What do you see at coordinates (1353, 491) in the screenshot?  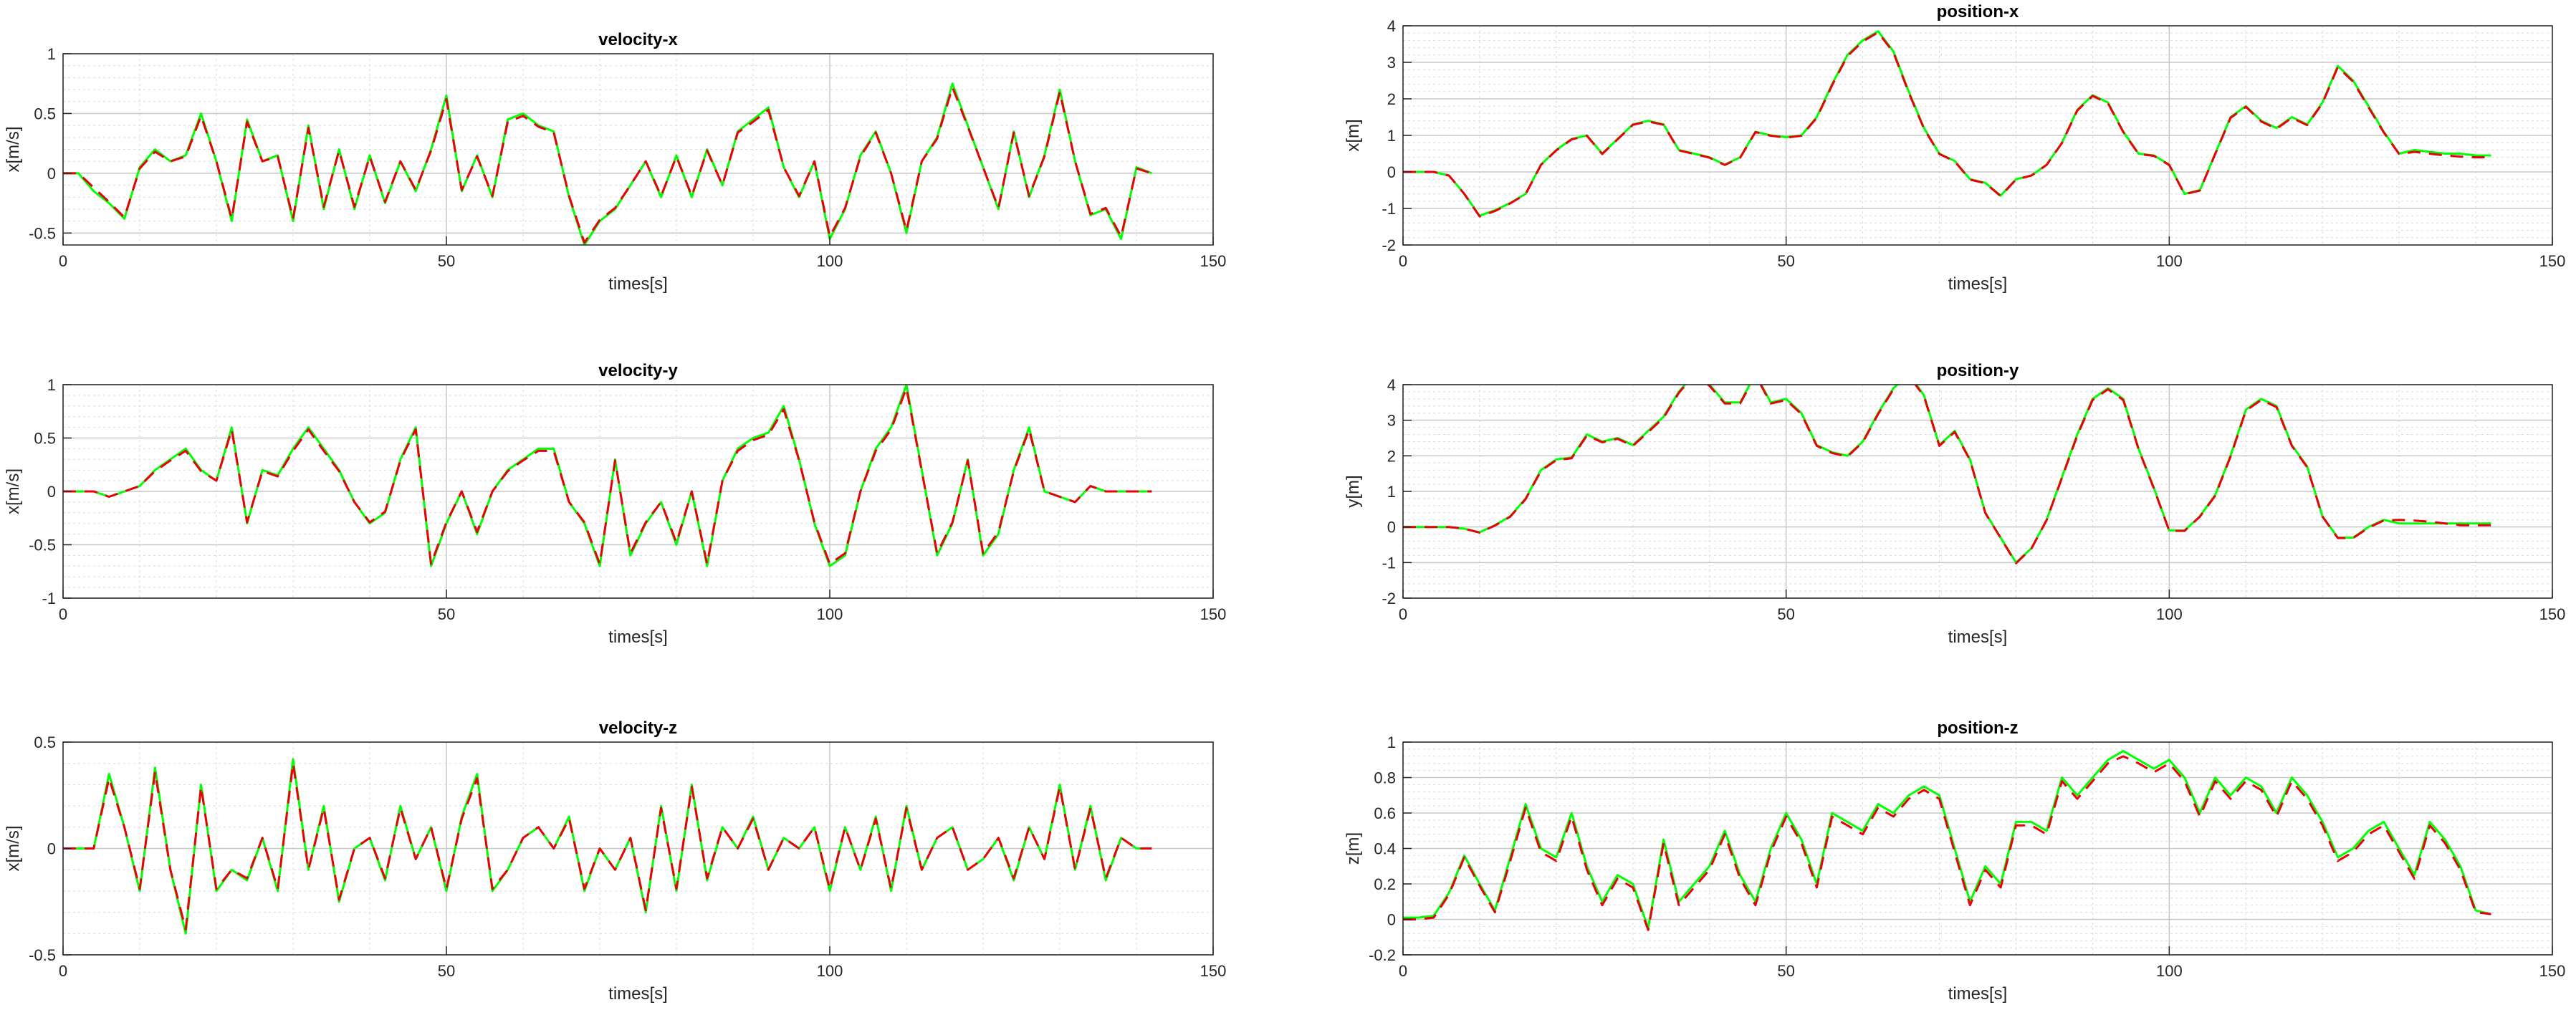 I see `y-axis-label: y[m]` at bounding box center [1353, 491].